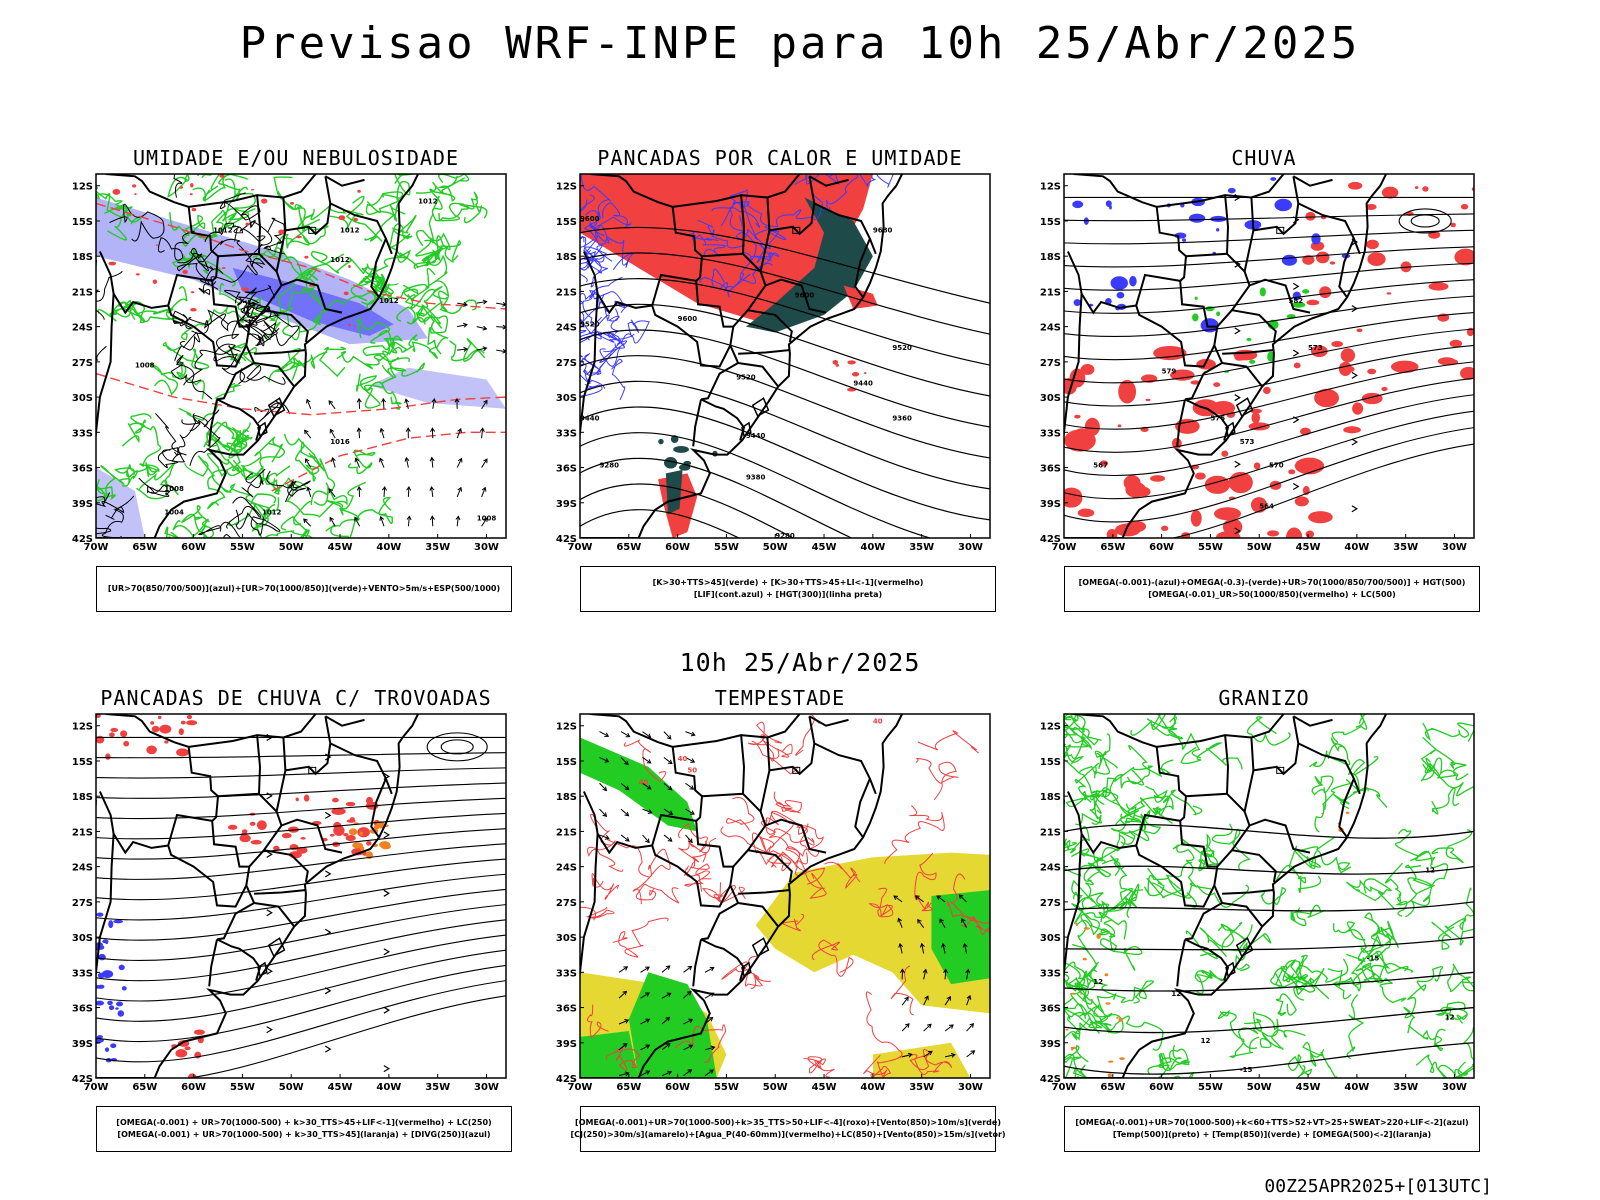 The image size is (1600, 1200). What do you see at coordinates (1050, 762) in the screenshot?
I see `lat-tick-label: 15S` at bounding box center [1050, 762].